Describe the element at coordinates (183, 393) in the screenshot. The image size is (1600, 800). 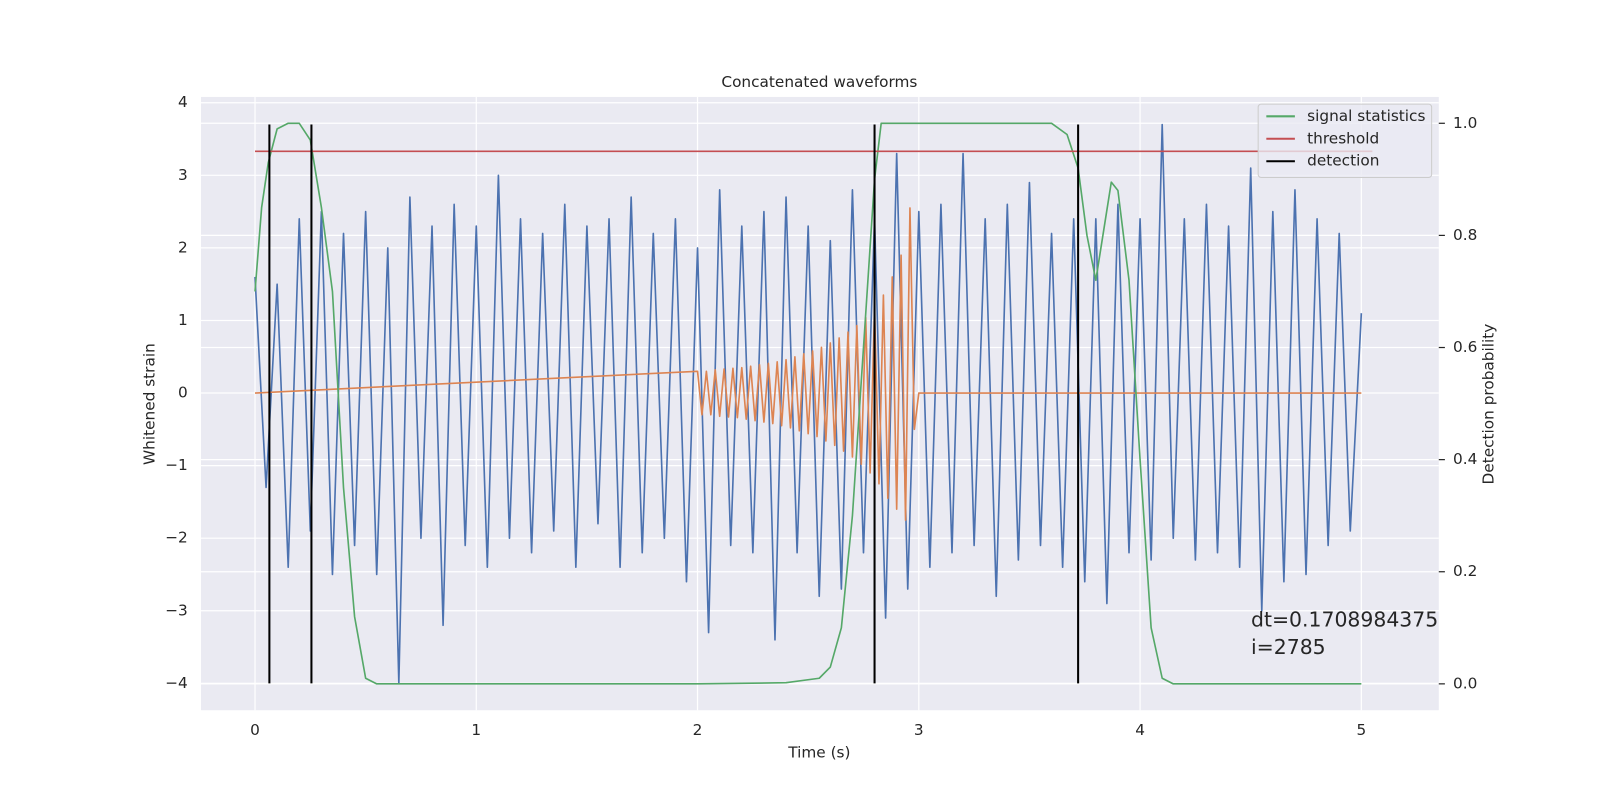
I see `y-tick-label: 0` at that location.